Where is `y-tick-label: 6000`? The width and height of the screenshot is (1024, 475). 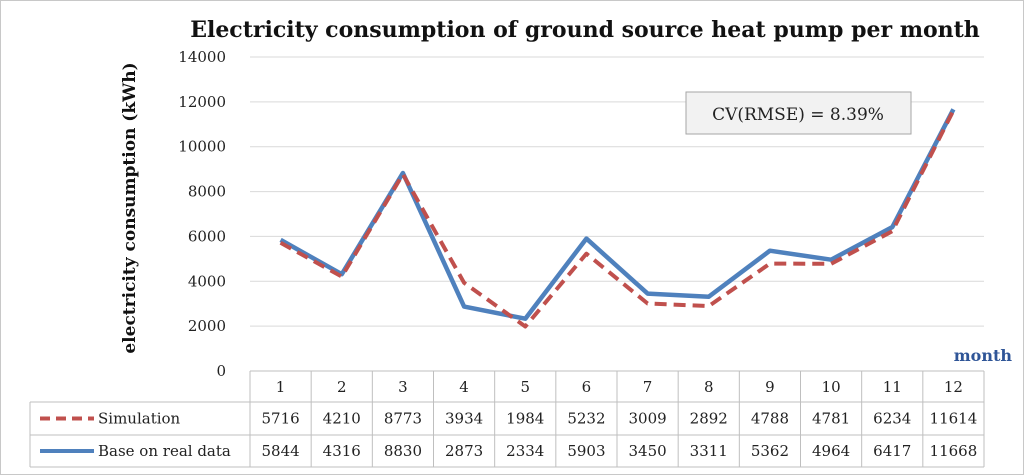
y-tick-label: 6000 is located at coordinates (207, 236).